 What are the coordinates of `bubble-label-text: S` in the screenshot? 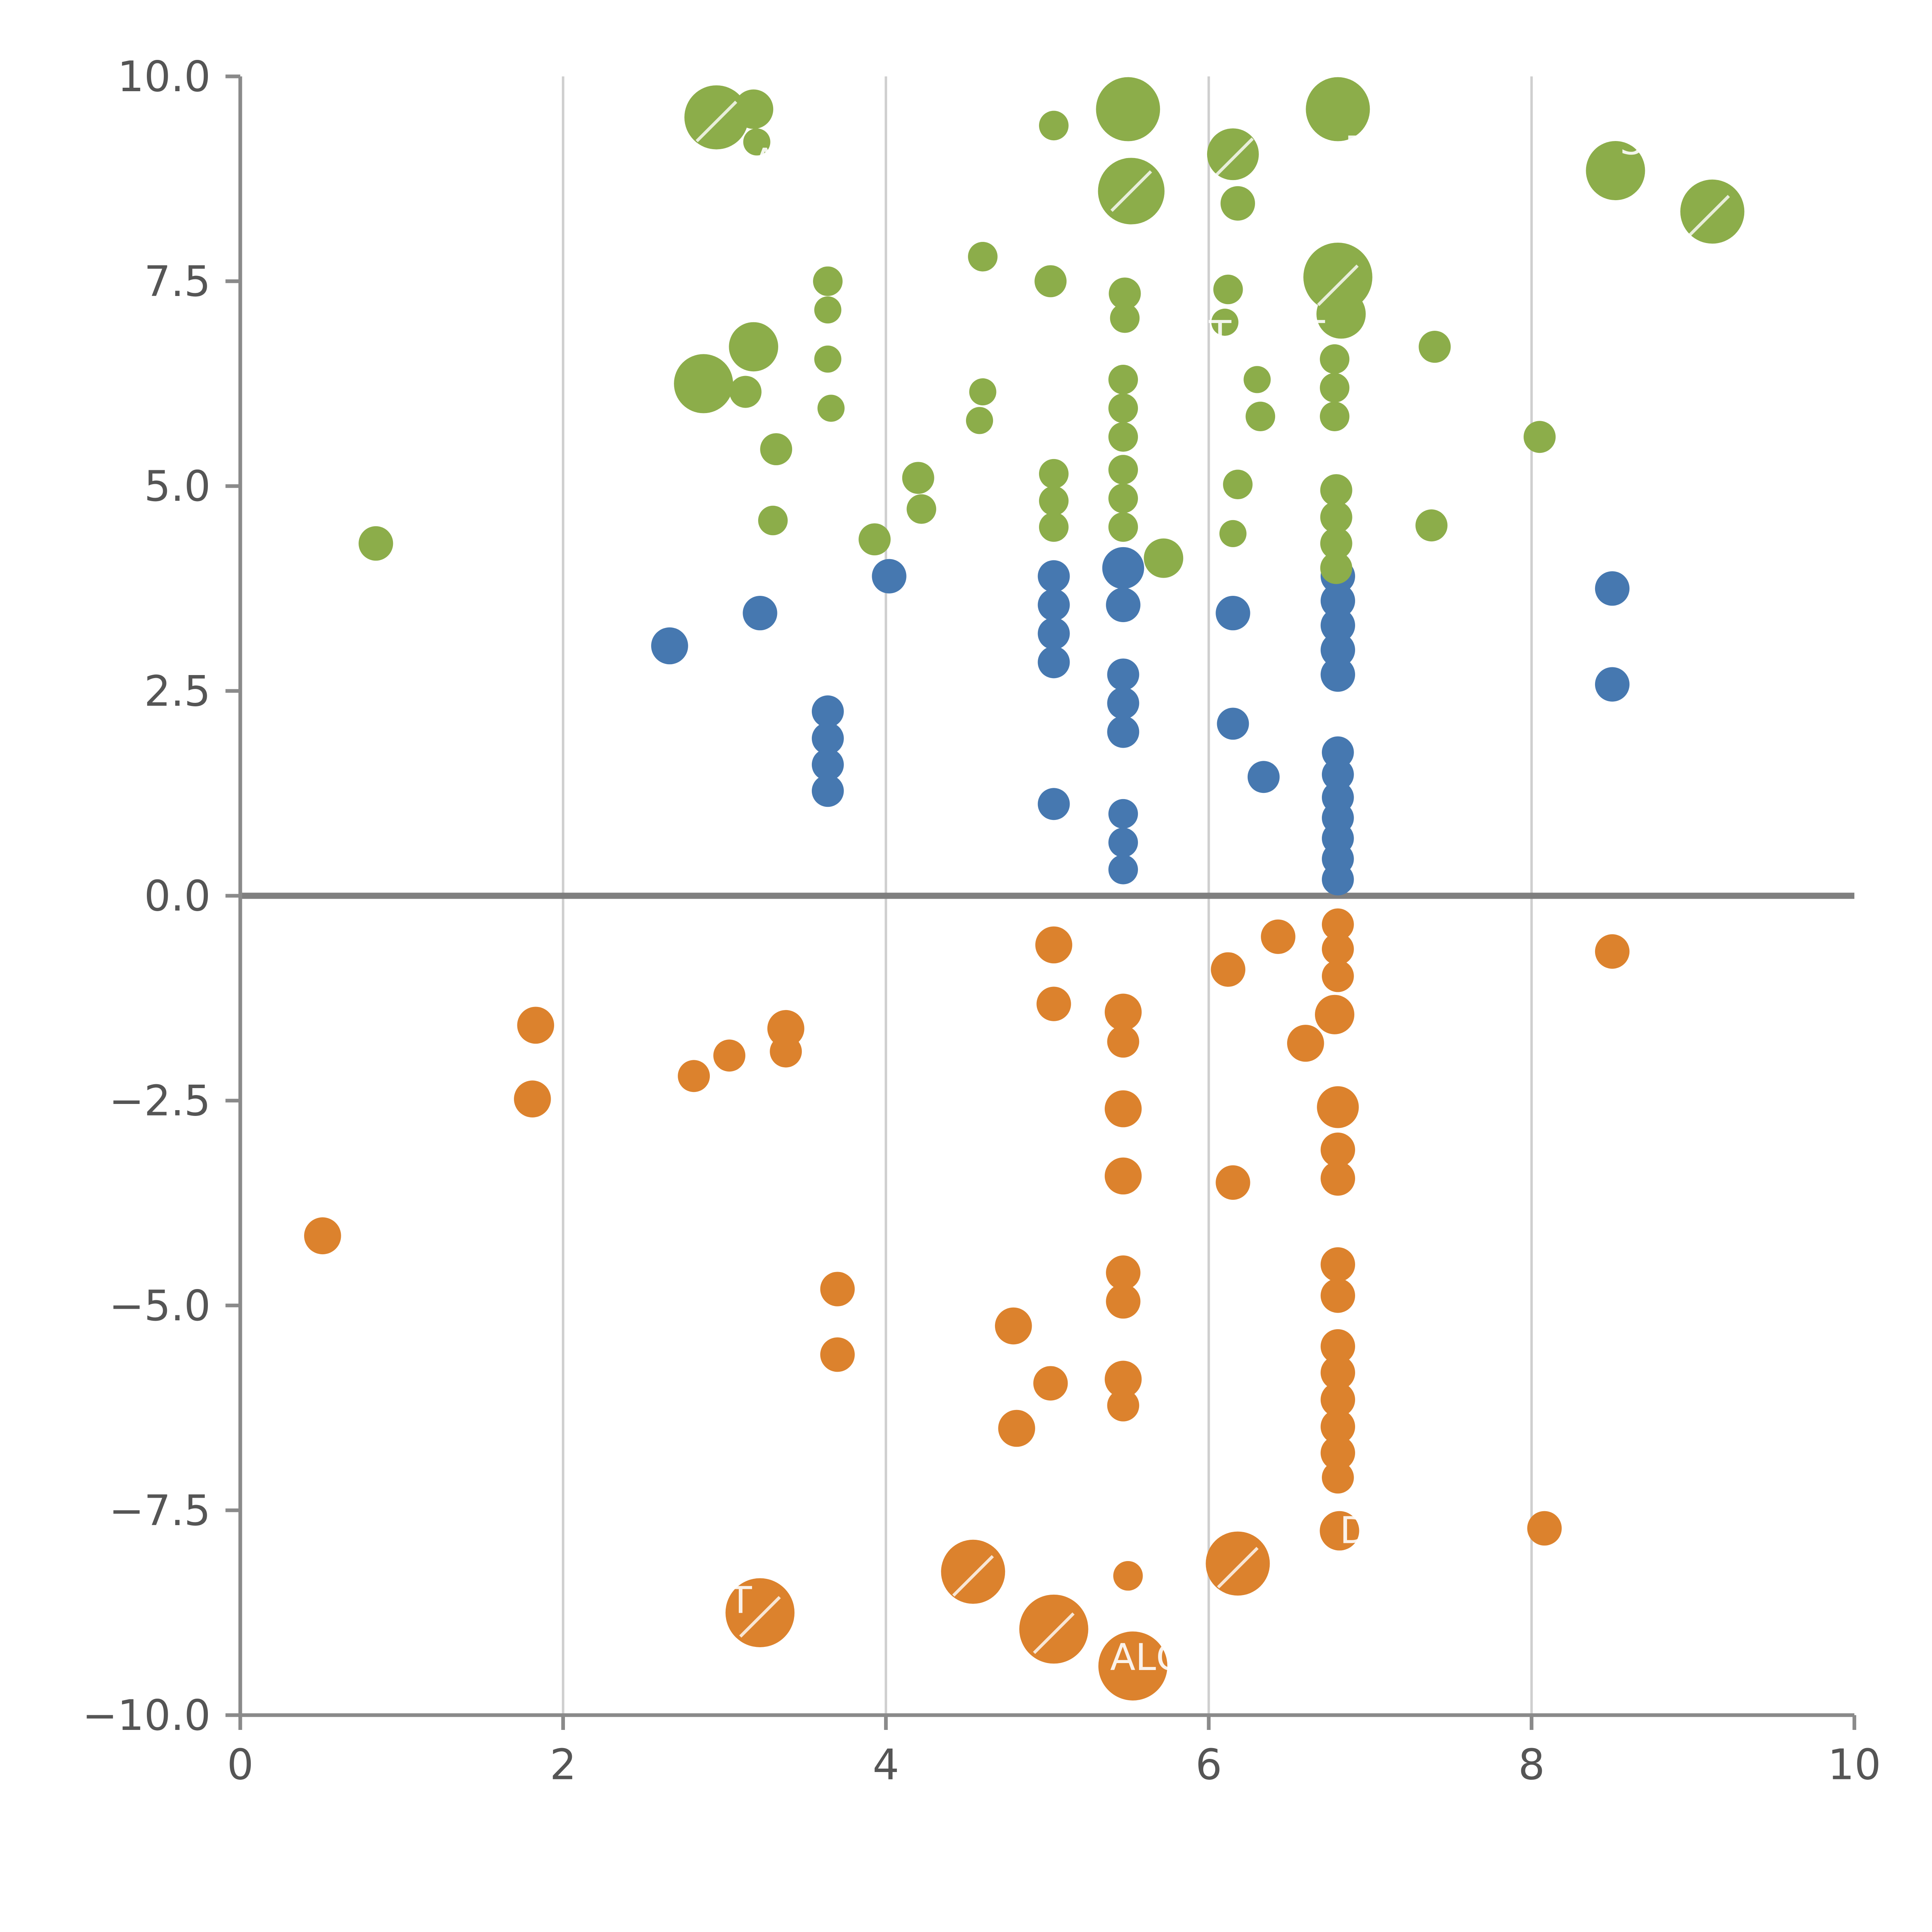 It's located at (1631, 142).